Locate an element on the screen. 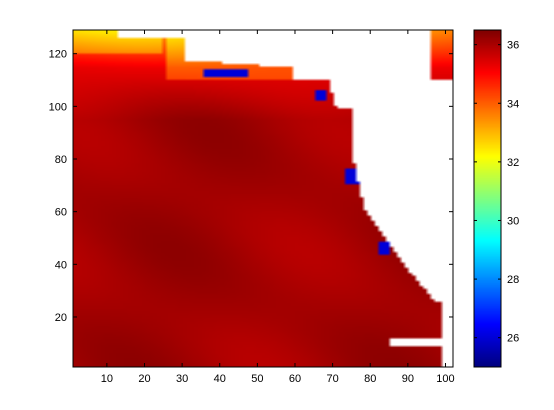 The image size is (554, 410). colorbar-tick-label: 34 is located at coordinates (513, 104).